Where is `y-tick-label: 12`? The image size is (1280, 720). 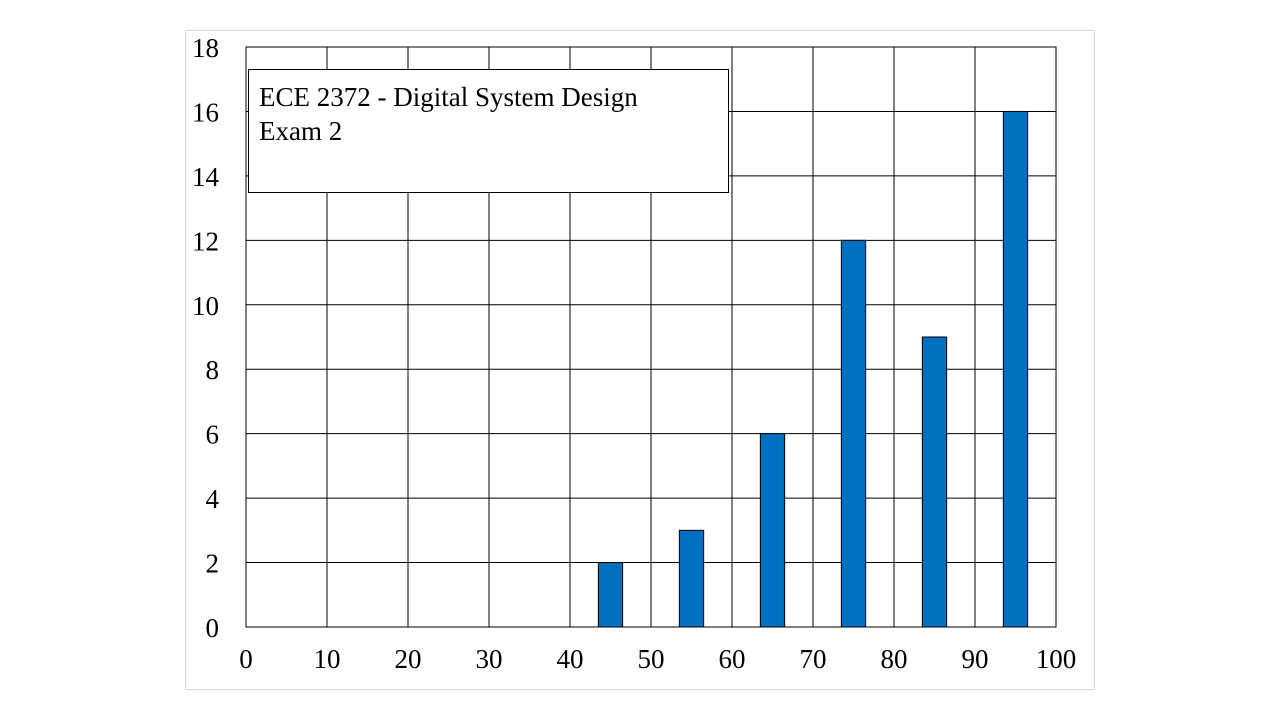
y-tick-label: 12 is located at coordinates (205, 241).